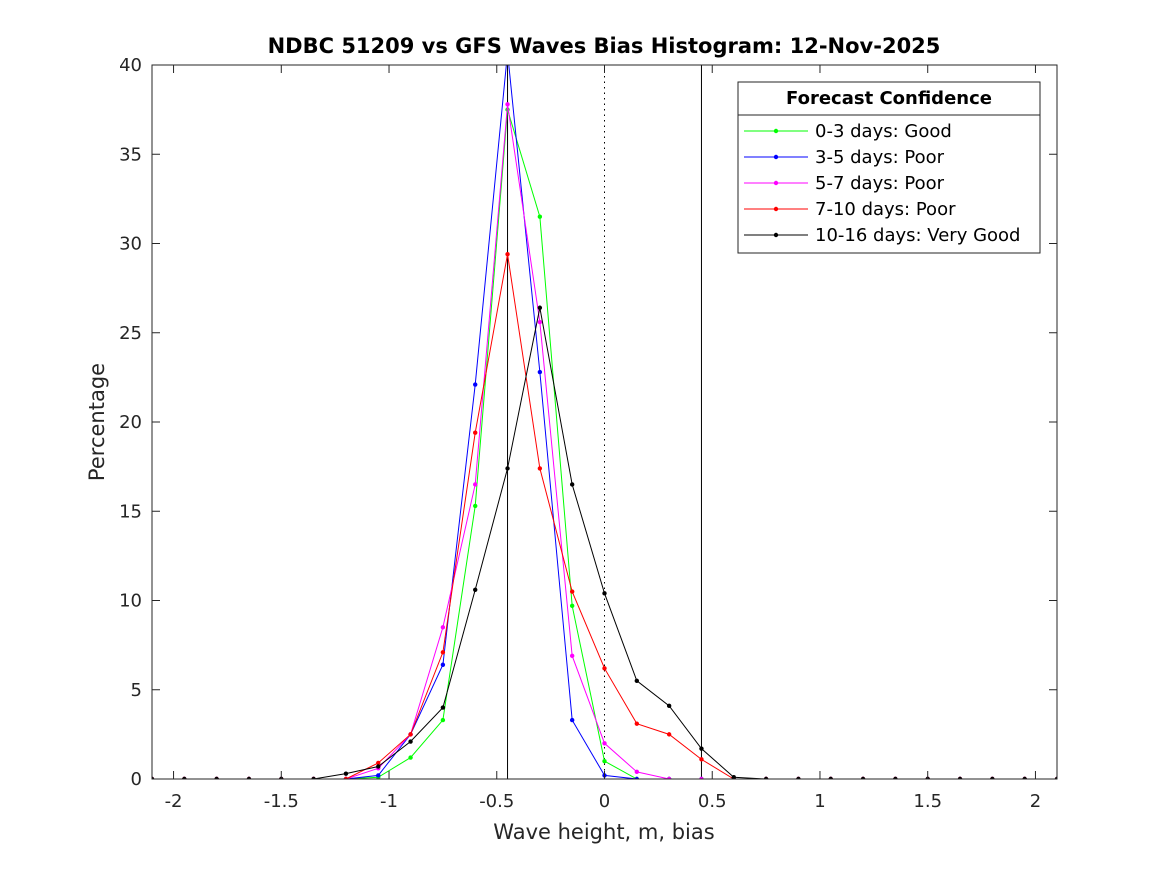  What do you see at coordinates (604, 801) in the screenshot?
I see `x-tick-label: 0` at bounding box center [604, 801].